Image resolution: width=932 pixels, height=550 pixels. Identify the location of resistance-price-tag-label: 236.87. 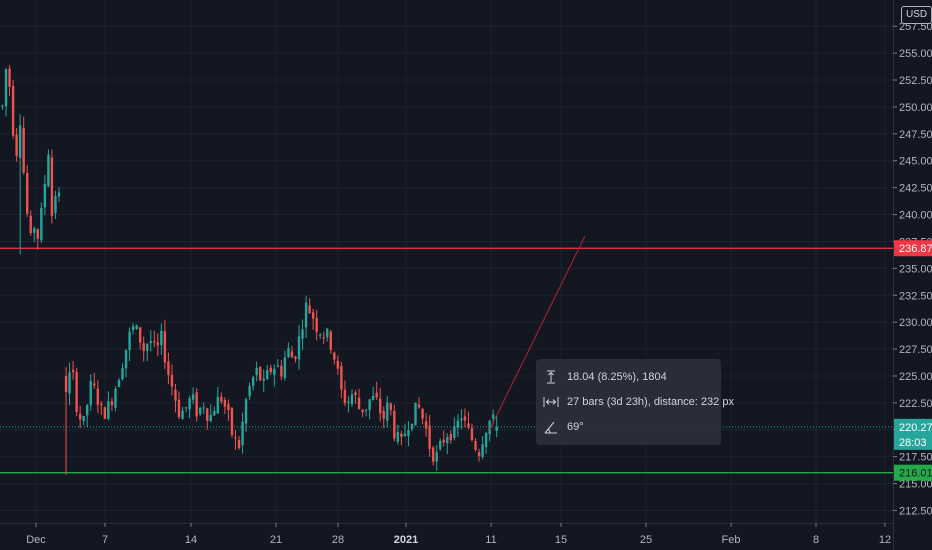
(915, 249).